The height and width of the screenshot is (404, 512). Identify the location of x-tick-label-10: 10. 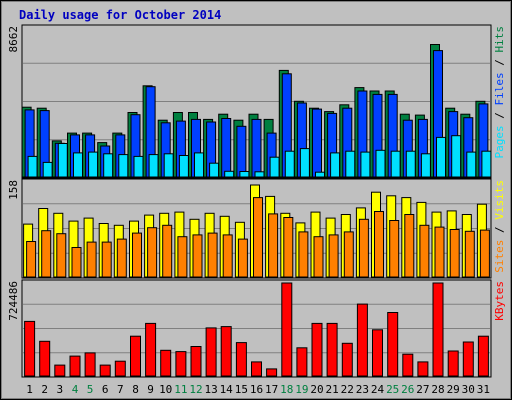
(165, 389).